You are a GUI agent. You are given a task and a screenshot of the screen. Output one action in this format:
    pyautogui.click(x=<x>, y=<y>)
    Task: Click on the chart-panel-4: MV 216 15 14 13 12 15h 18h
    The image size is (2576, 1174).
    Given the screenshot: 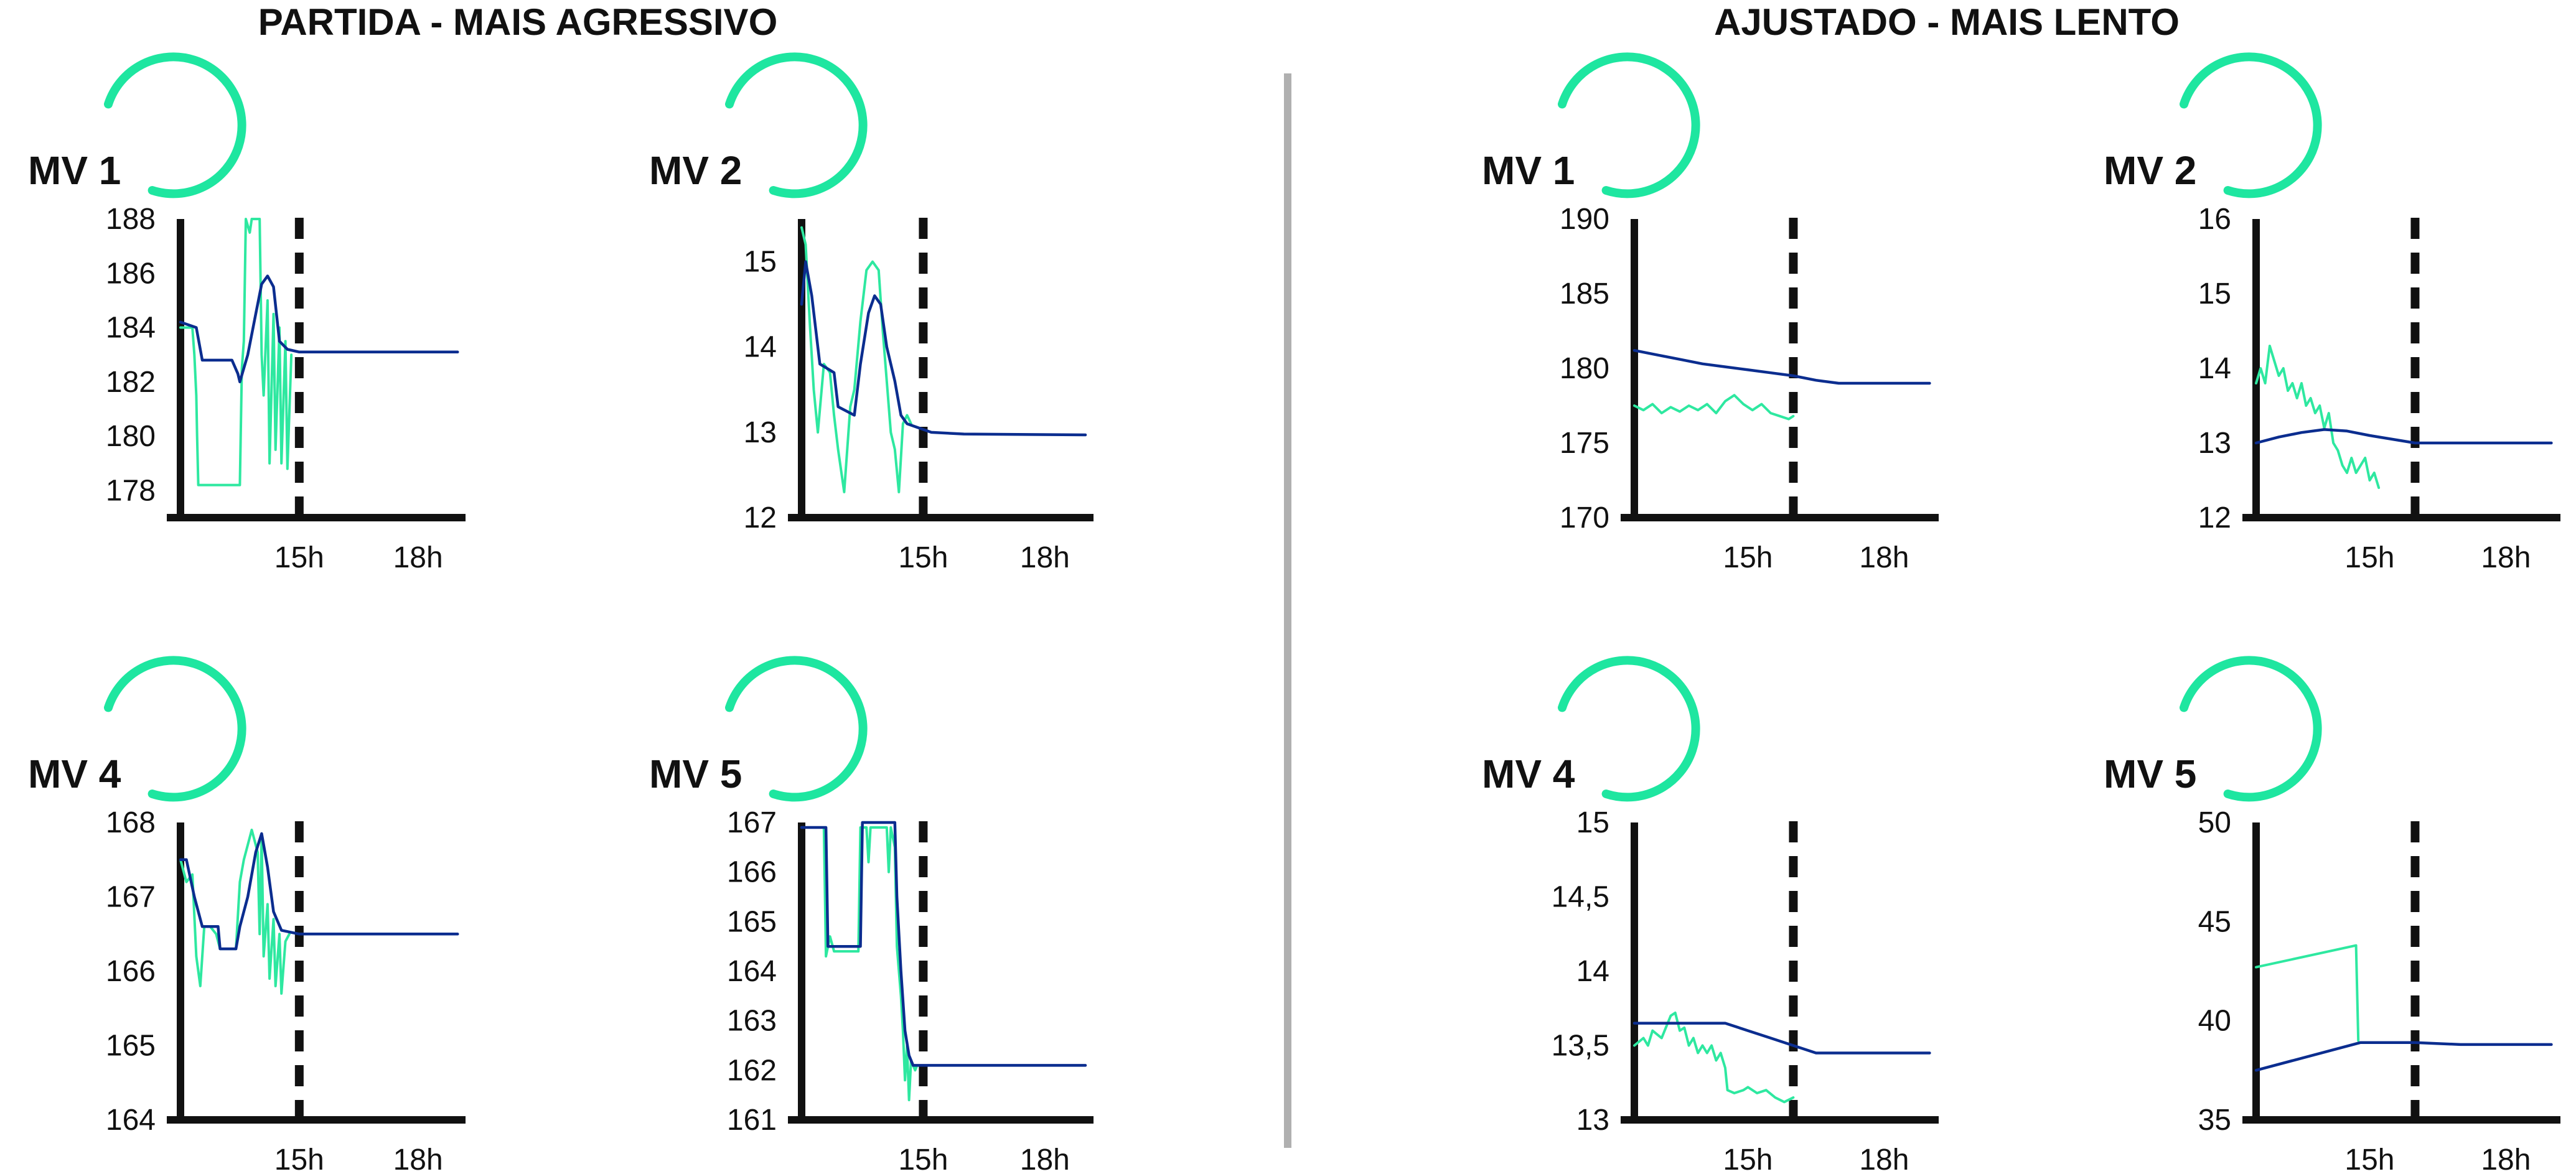 What is the action you would take?
    pyautogui.click(x=2332, y=313)
    